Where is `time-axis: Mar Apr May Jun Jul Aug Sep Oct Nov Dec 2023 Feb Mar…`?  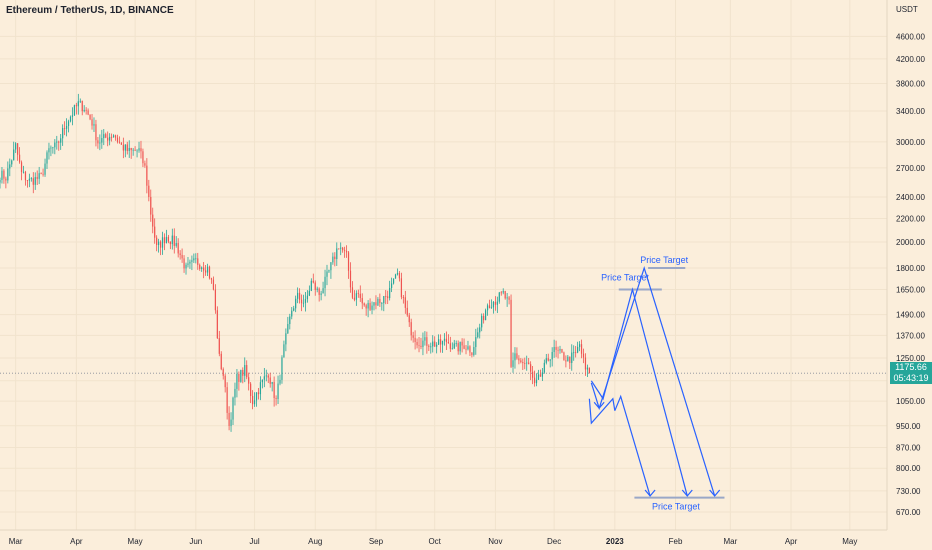 time-axis: Mar Apr May Jun Jul Aug Sep Oct Nov Dec 2023 Feb Mar… is located at coordinates (433, 541).